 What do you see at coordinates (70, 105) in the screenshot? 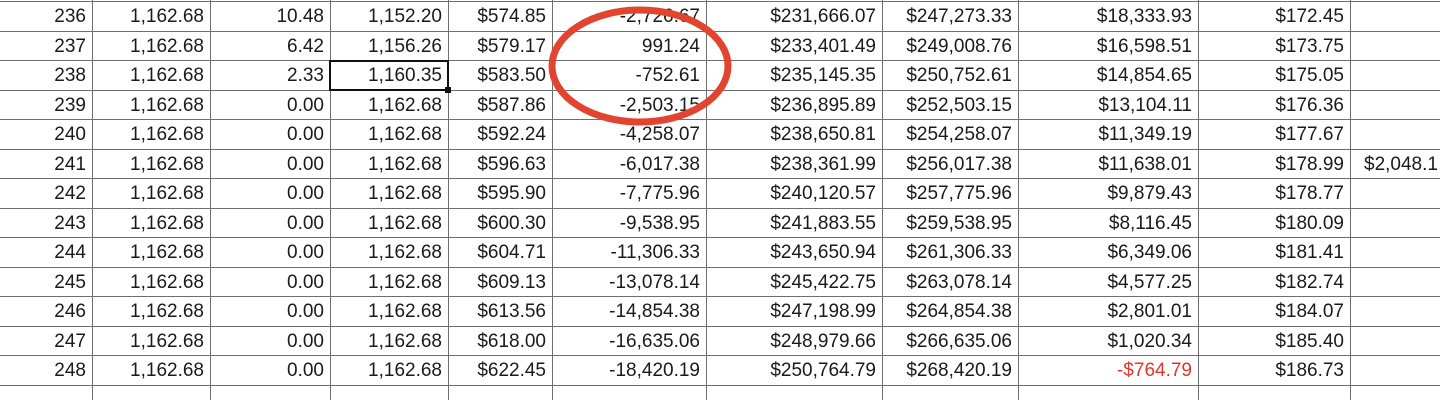
I see `cell-row-number: 239` at bounding box center [70, 105].